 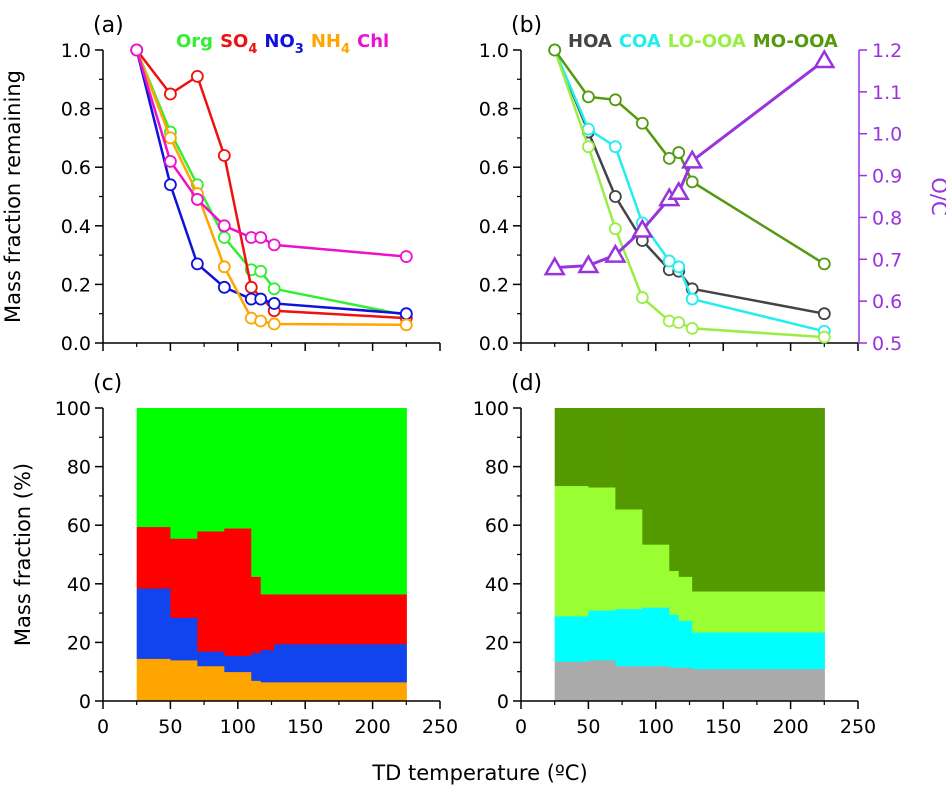 I want to click on y-tick-label: 20, so click(x=79, y=643).